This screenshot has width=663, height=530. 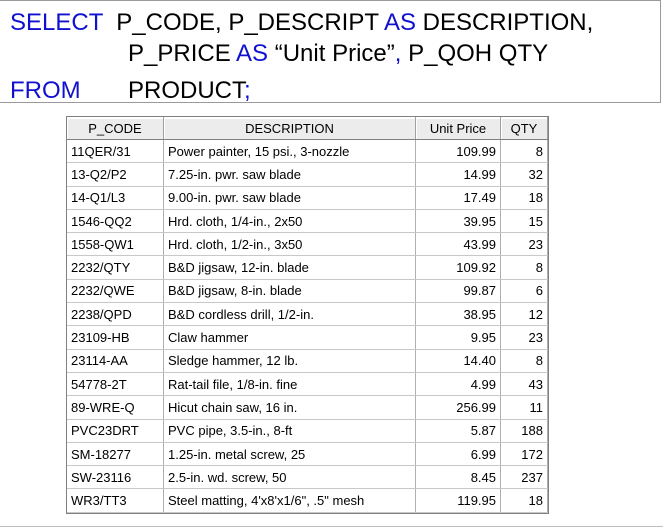 I want to click on cell-unit-price: 39.95, so click(x=458, y=221).